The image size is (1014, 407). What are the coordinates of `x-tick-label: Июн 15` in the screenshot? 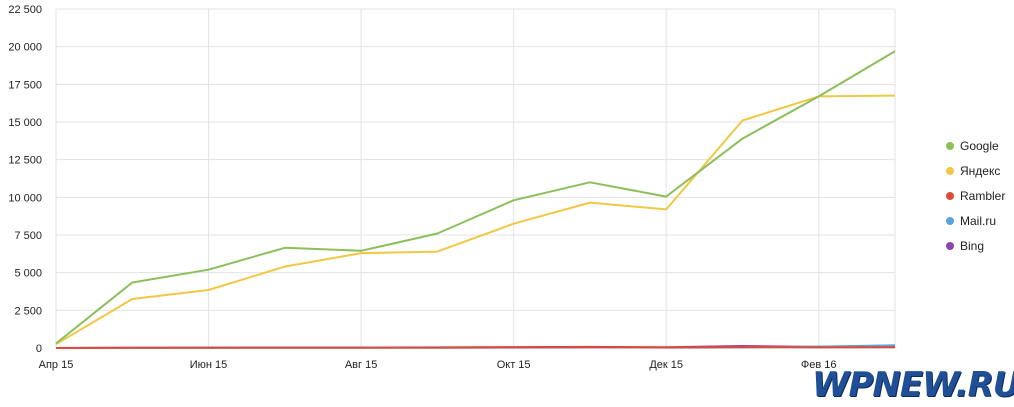 It's located at (209, 365).